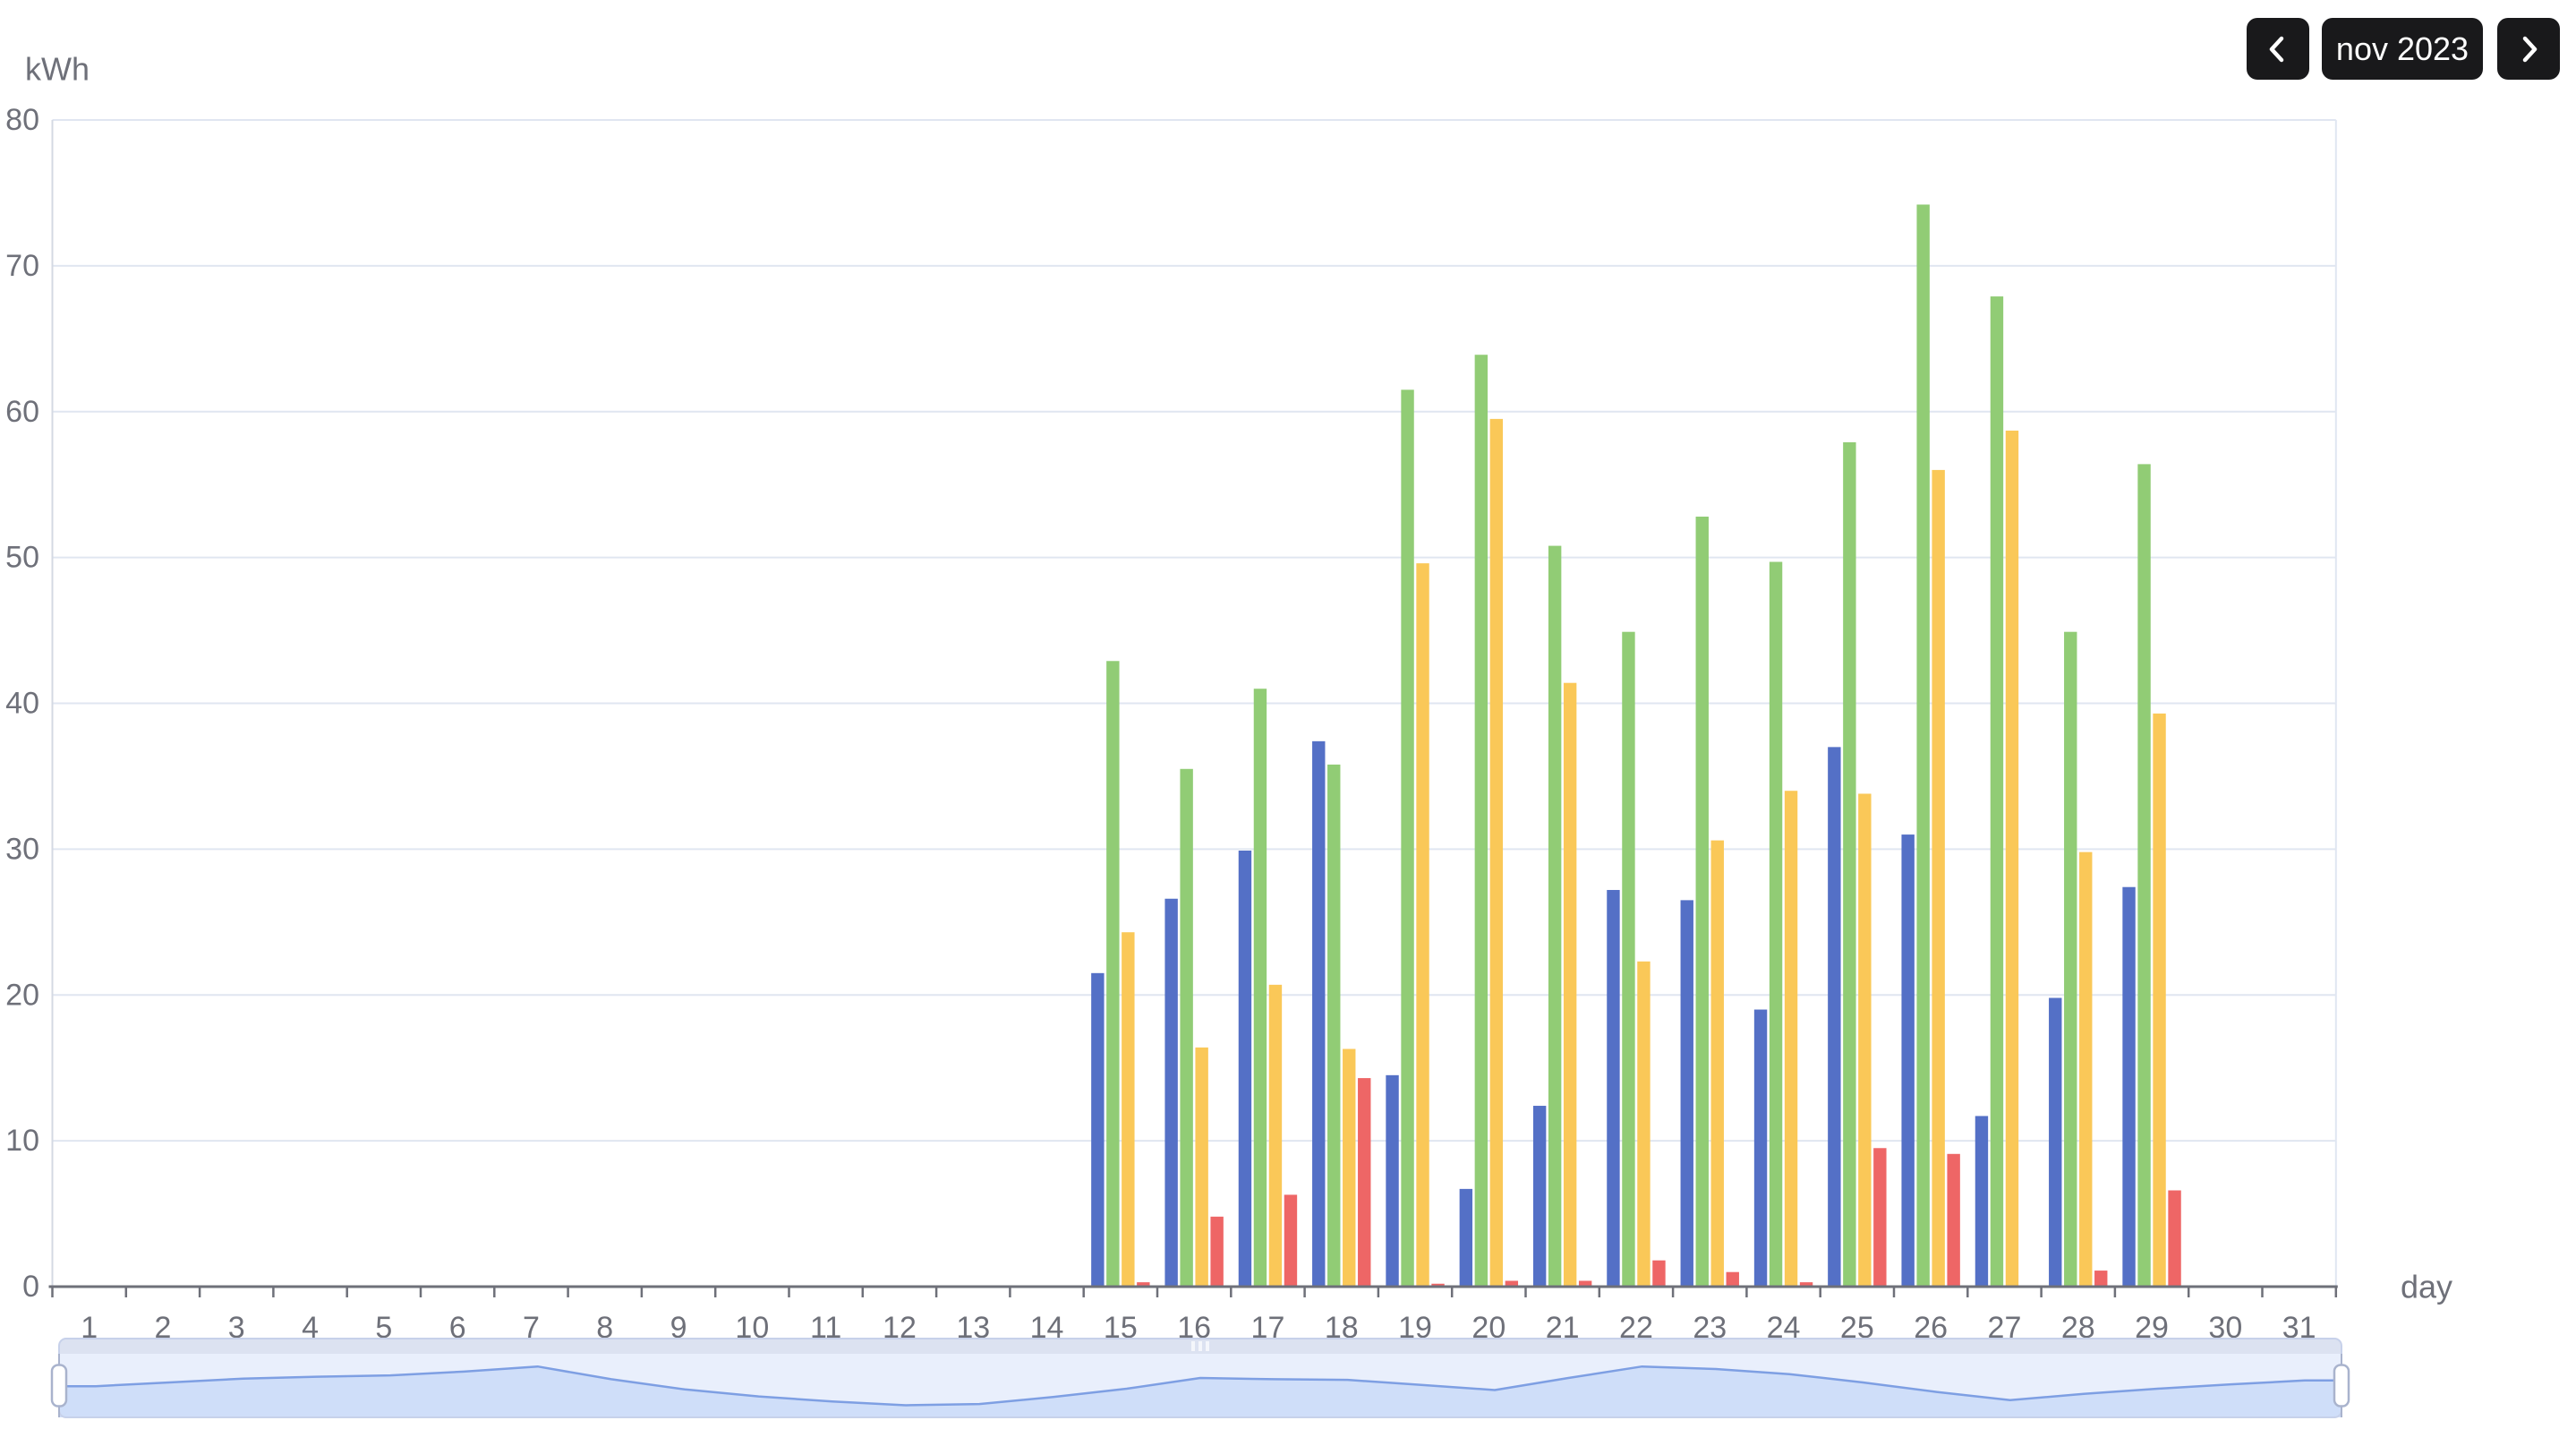 This screenshot has height=1429, width=2576. I want to click on y-tick-label: 20, so click(22, 995).